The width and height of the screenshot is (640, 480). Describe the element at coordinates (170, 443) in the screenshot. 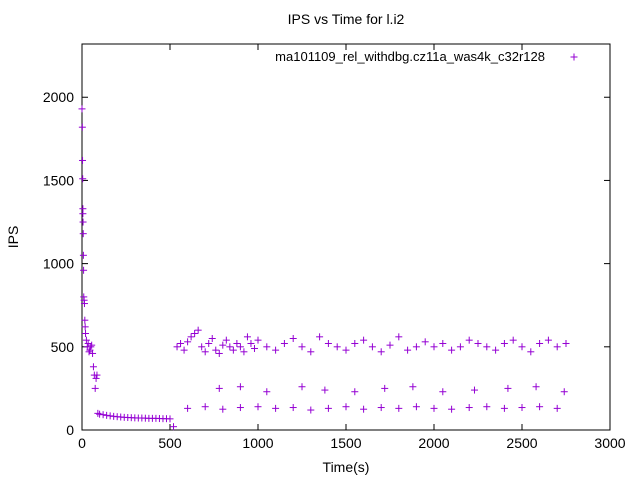

I see `x-tick-label: 500` at that location.